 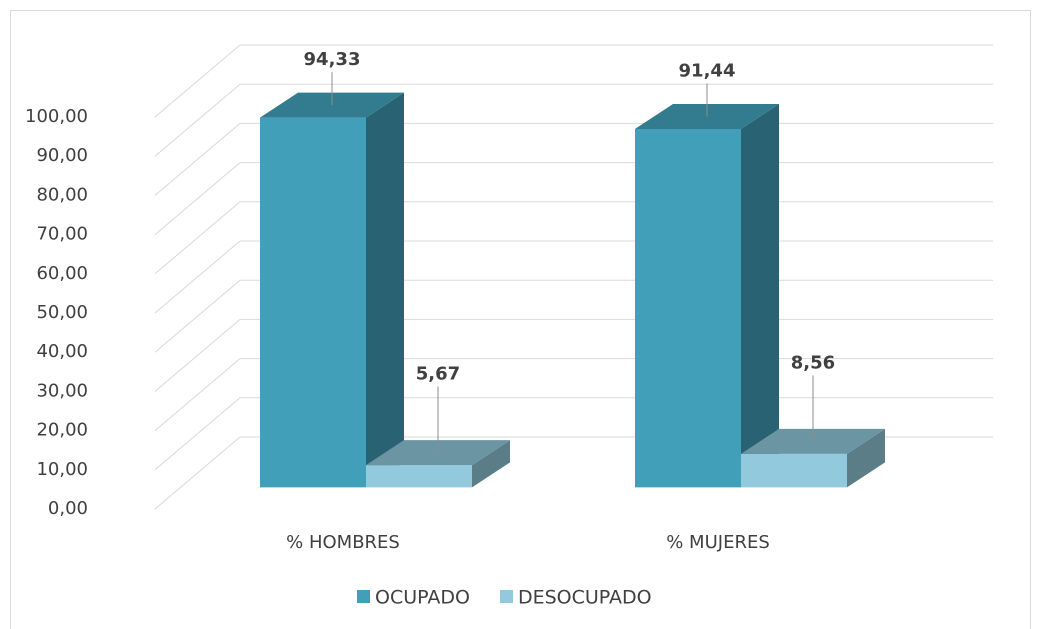 What do you see at coordinates (813, 362) in the screenshot?
I see `data-label: 8,56` at bounding box center [813, 362].